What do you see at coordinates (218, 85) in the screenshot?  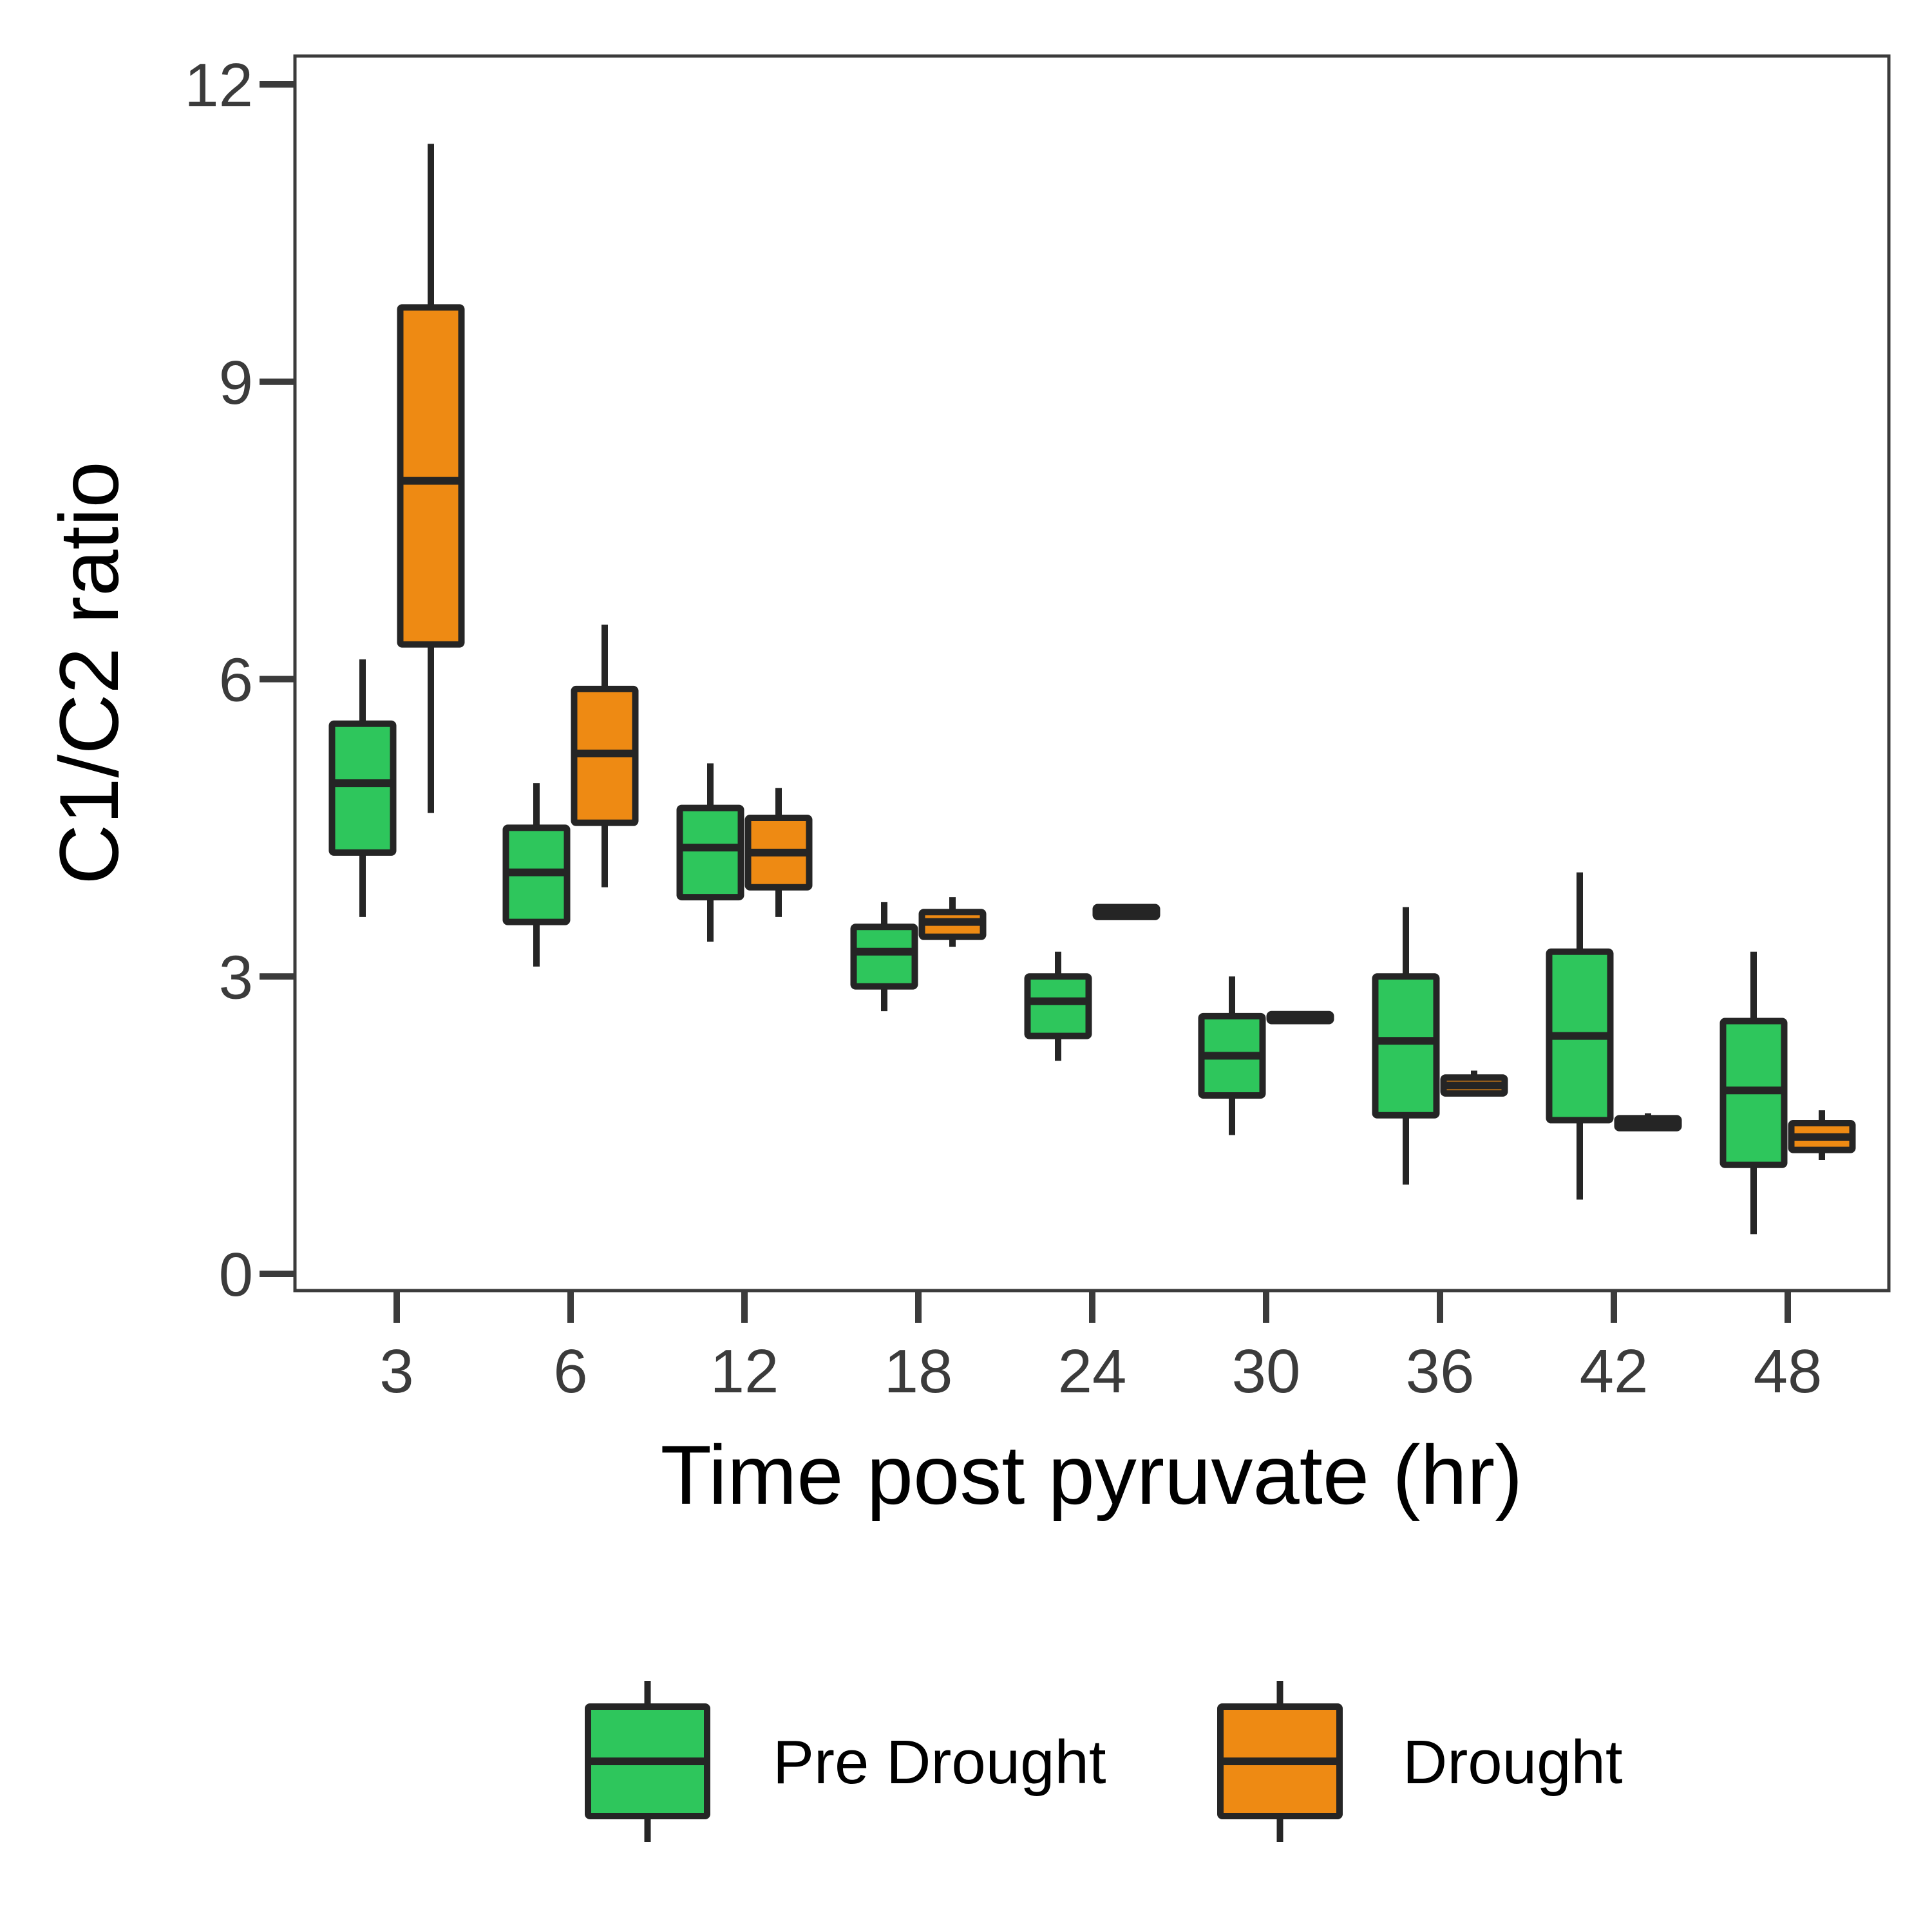 I see `y-tick-label: 12` at bounding box center [218, 85].